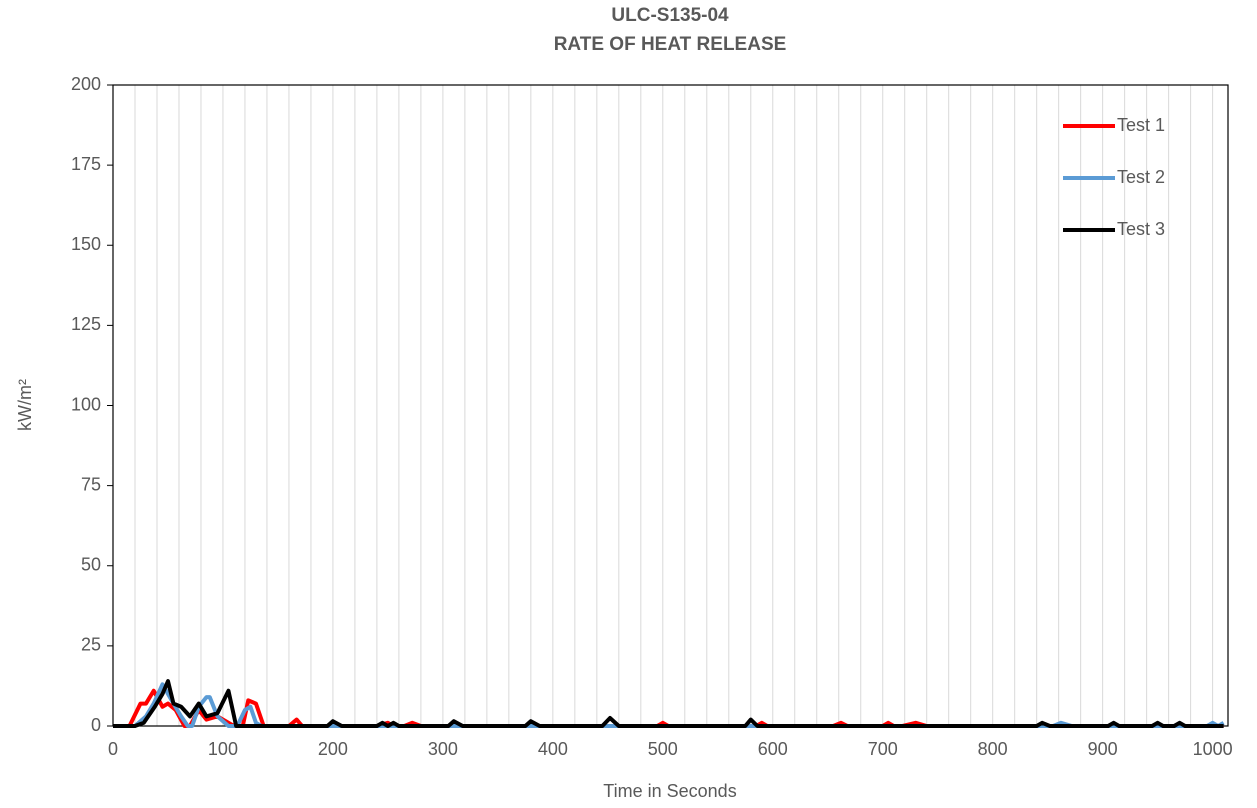 This screenshot has width=1257, height=808. I want to click on y-axis-label: kW/m², so click(25, 405).